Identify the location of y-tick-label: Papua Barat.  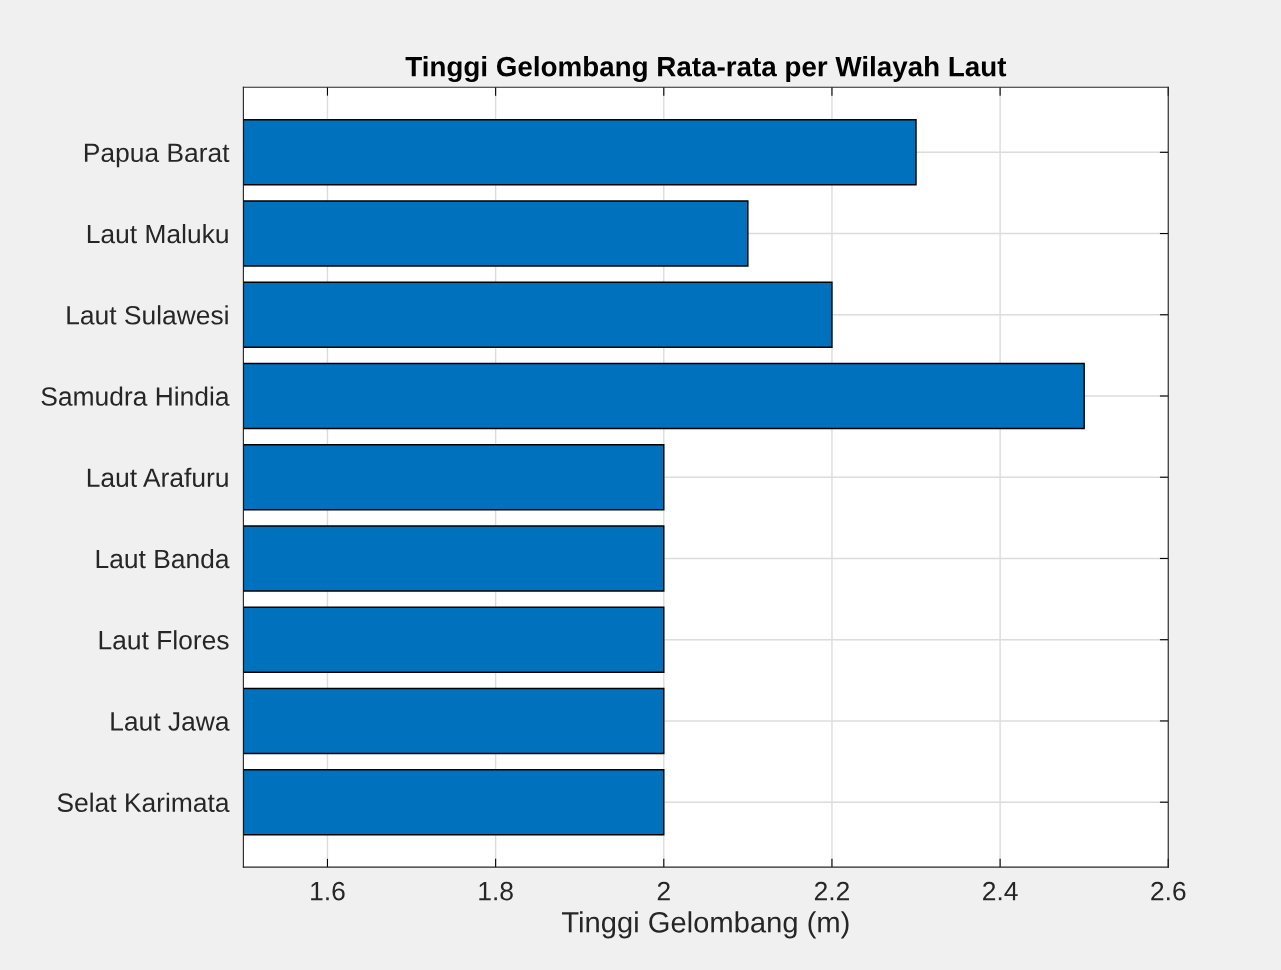
(157, 155).